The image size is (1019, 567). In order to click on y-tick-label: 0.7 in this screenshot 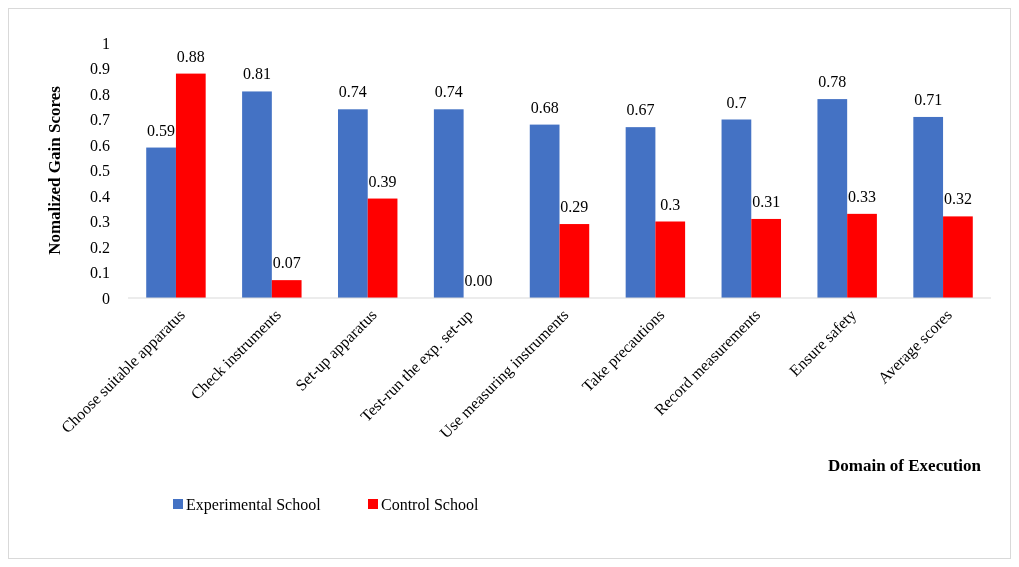, I will do `click(100, 120)`.